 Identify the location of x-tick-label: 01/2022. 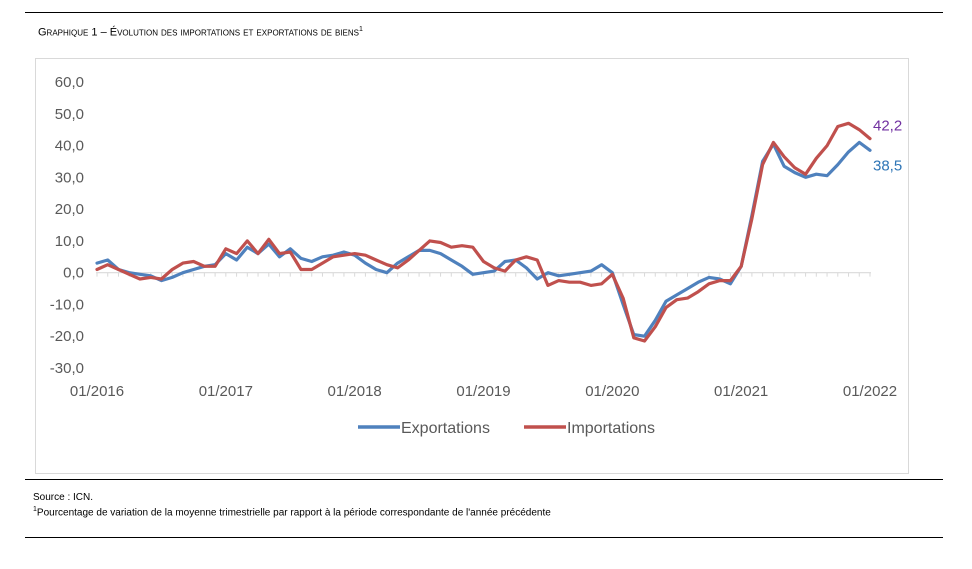
(870, 391).